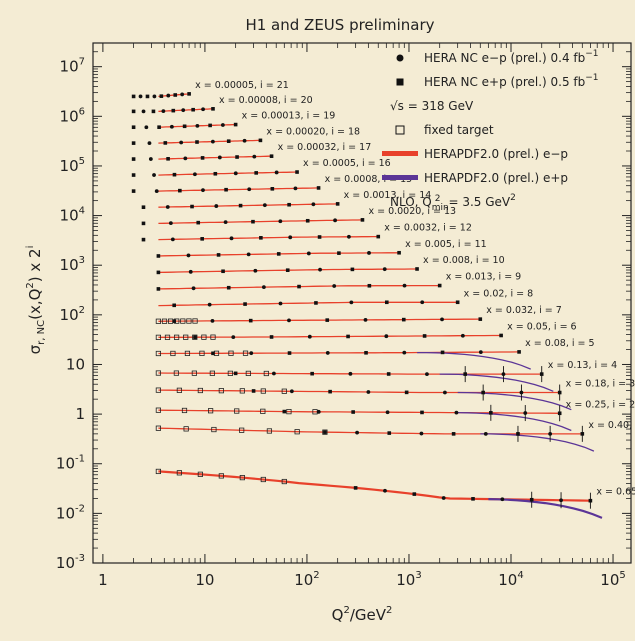  I want to click on bin-label: x = 0.0032, i = 12, so click(428, 228).